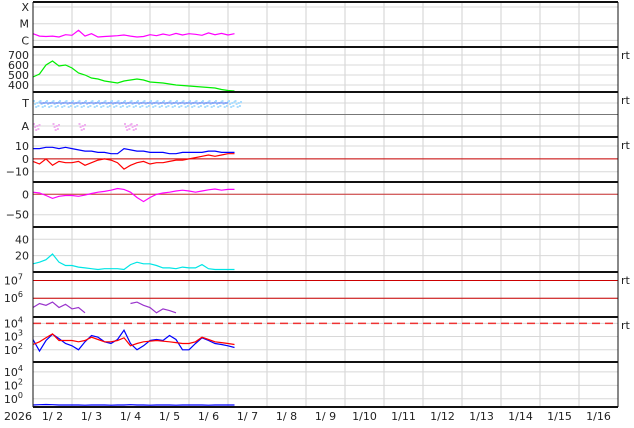 This screenshot has height=428, width=634. Describe the element at coordinates (52, 416) in the screenshot. I see `x-tick-label: 1/ 2` at that location.